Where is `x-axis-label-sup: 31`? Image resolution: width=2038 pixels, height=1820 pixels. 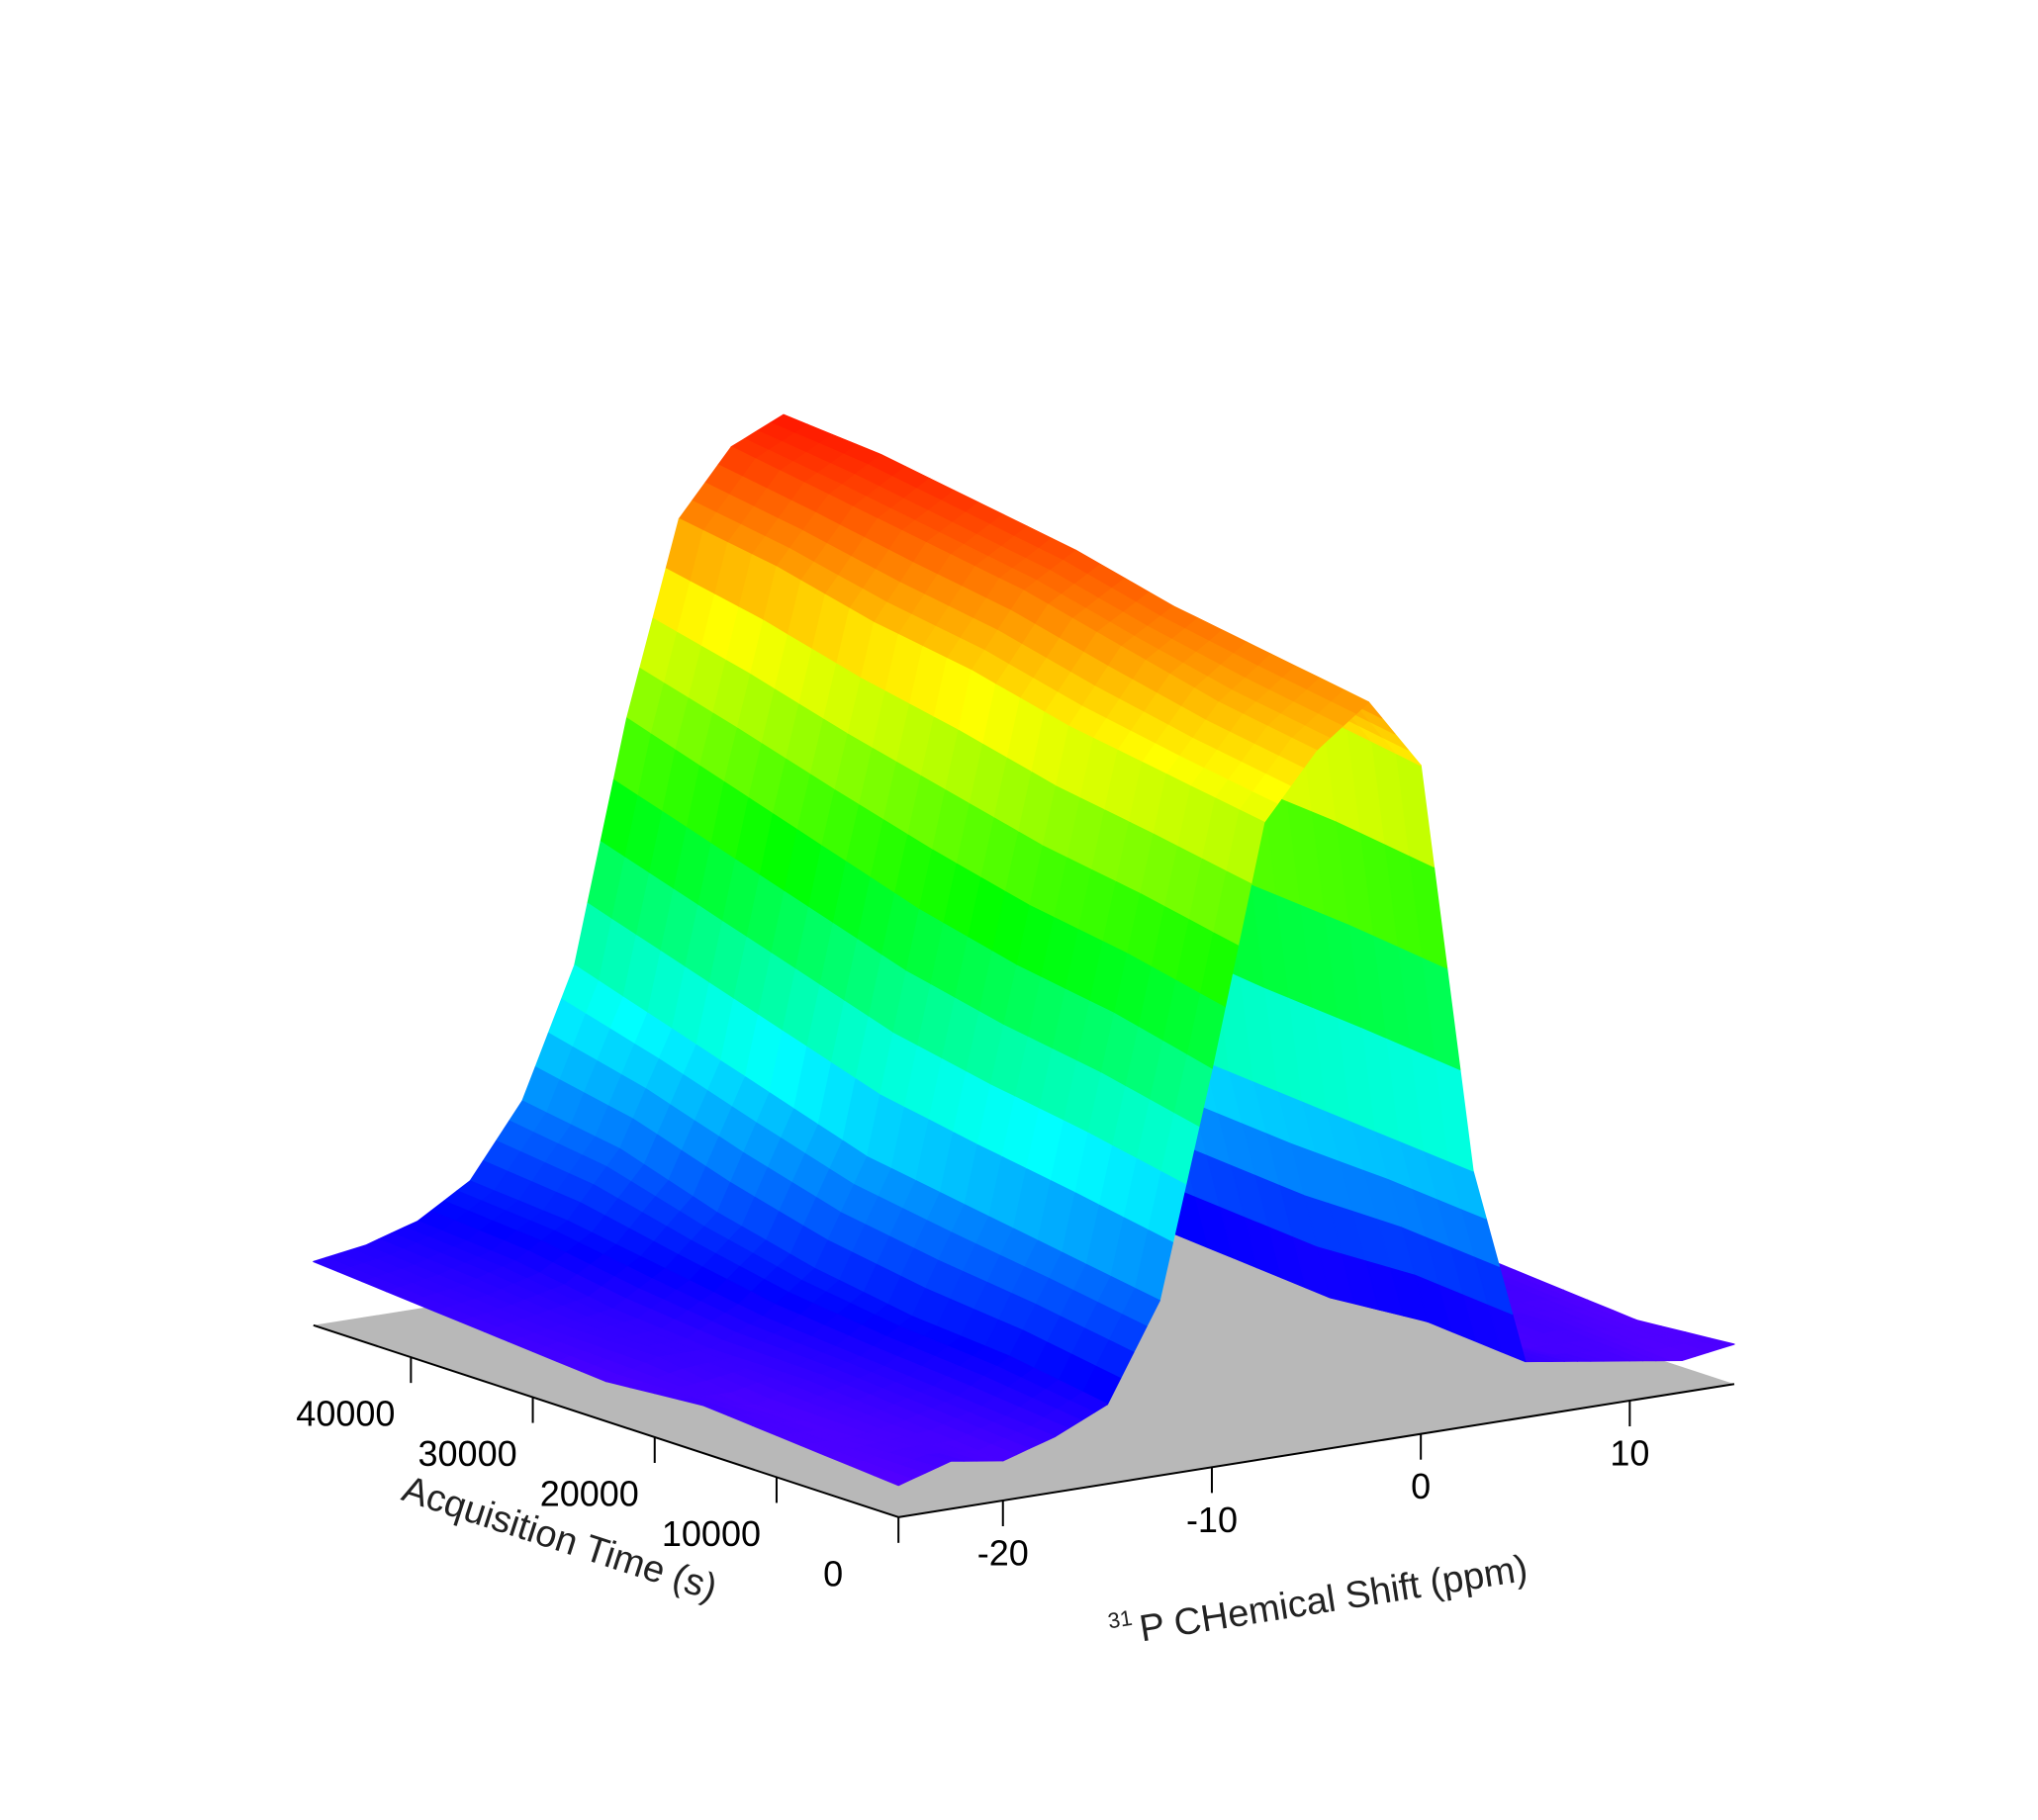 x-axis-label-sup: 31 is located at coordinates (1120, 1619).